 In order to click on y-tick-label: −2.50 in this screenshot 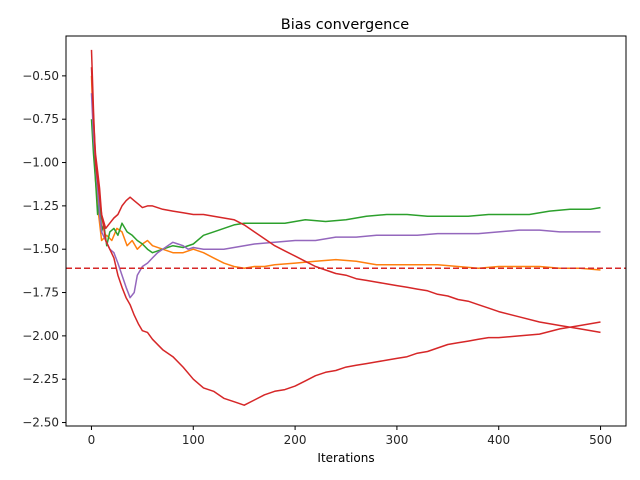, I will do `click(40, 423)`.